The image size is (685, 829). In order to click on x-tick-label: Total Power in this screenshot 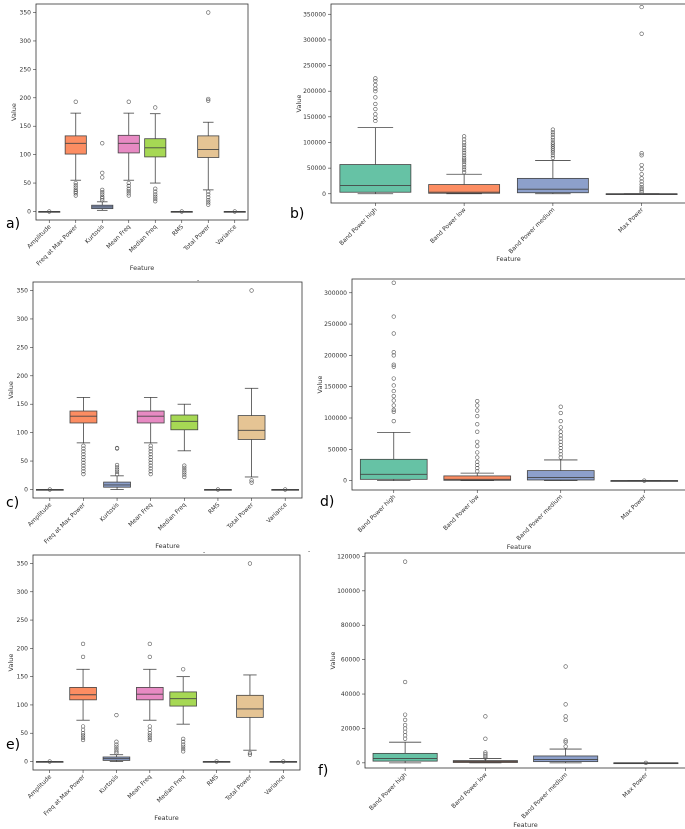, I will do `click(239, 788)`.